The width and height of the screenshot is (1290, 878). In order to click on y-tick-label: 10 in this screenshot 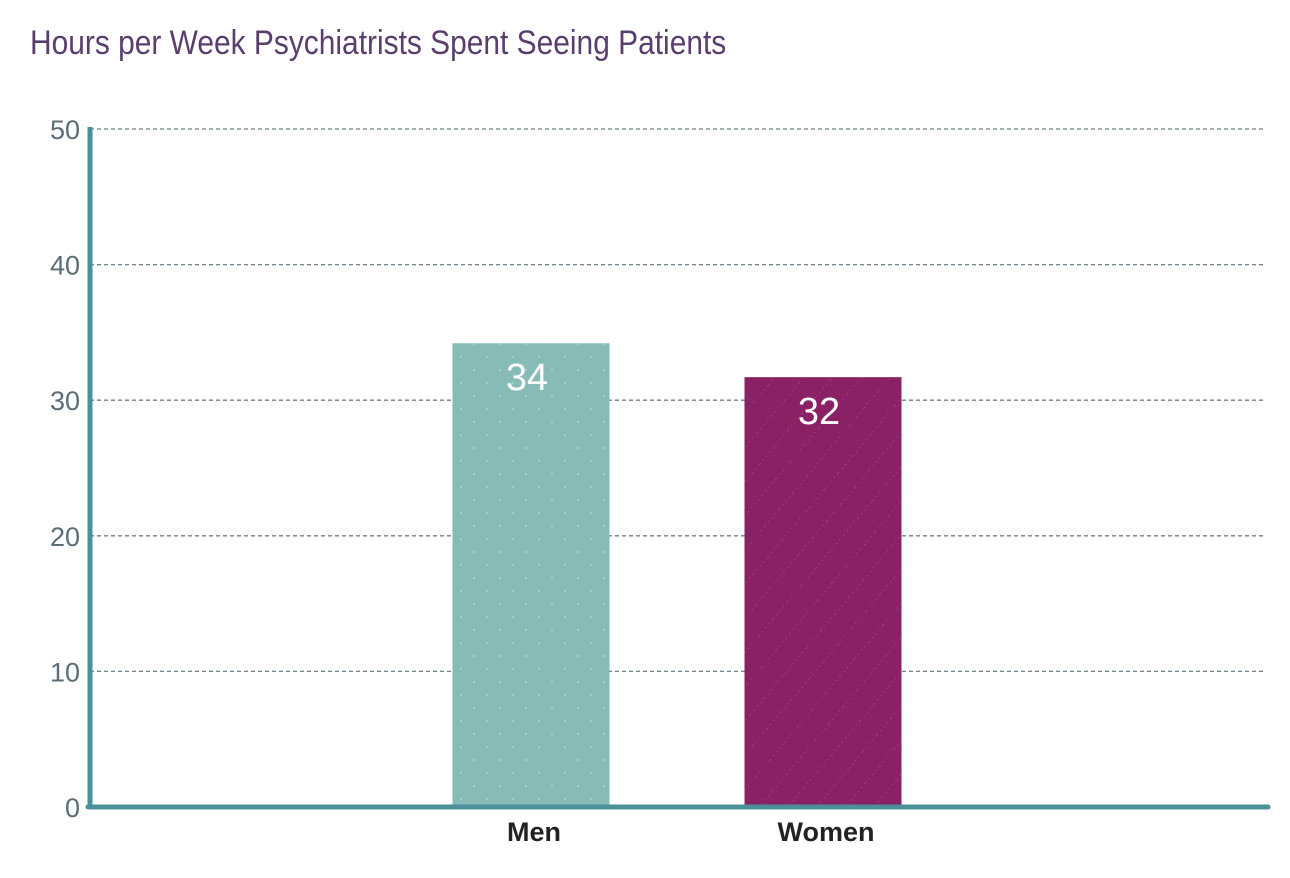, I will do `click(65, 672)`.